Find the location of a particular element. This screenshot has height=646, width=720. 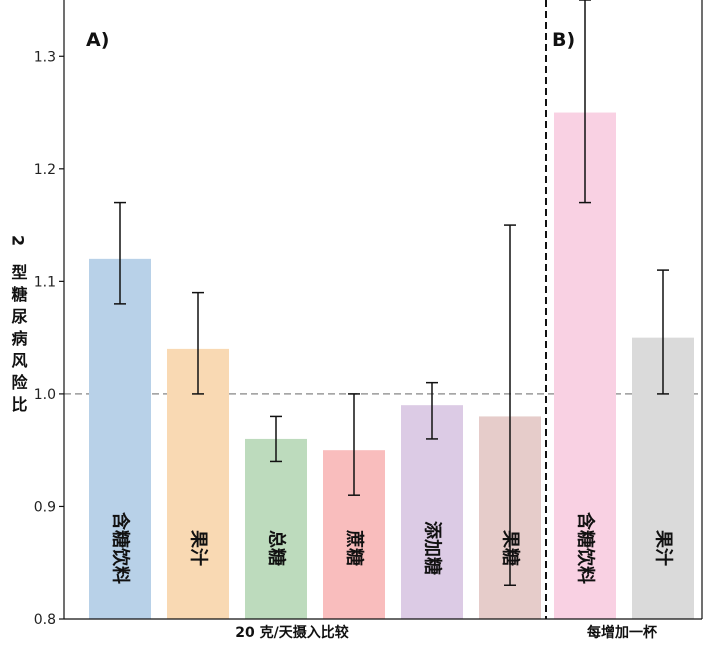

y-tick-label: 1.0 is located at coordinates (45, 395).